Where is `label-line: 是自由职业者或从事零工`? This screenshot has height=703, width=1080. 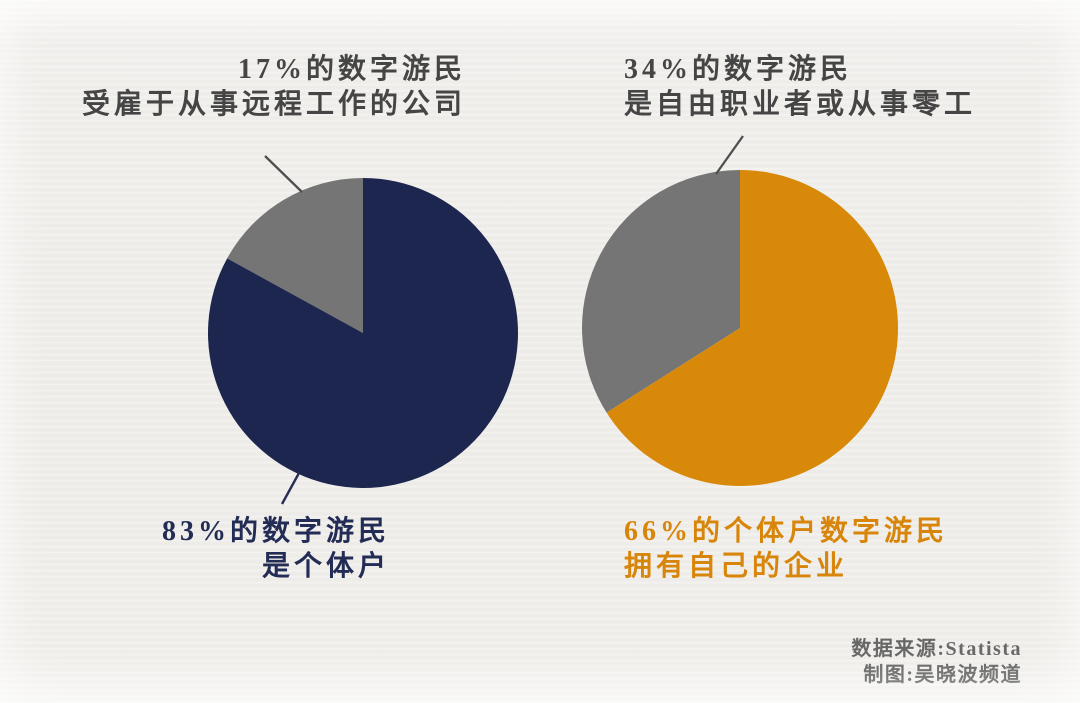
label-line: 是自由职业者或从事零工 is located at coordinates (800, 104).